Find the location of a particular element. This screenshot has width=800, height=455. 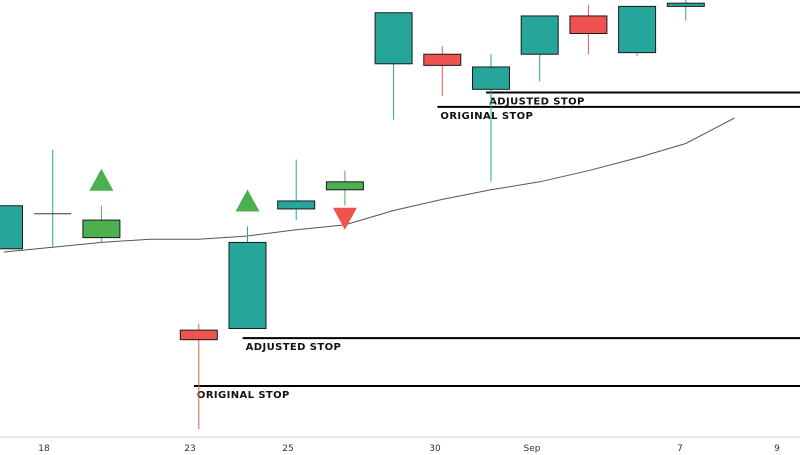

x-tick-label: 30 is located at coordinates (435, 449).